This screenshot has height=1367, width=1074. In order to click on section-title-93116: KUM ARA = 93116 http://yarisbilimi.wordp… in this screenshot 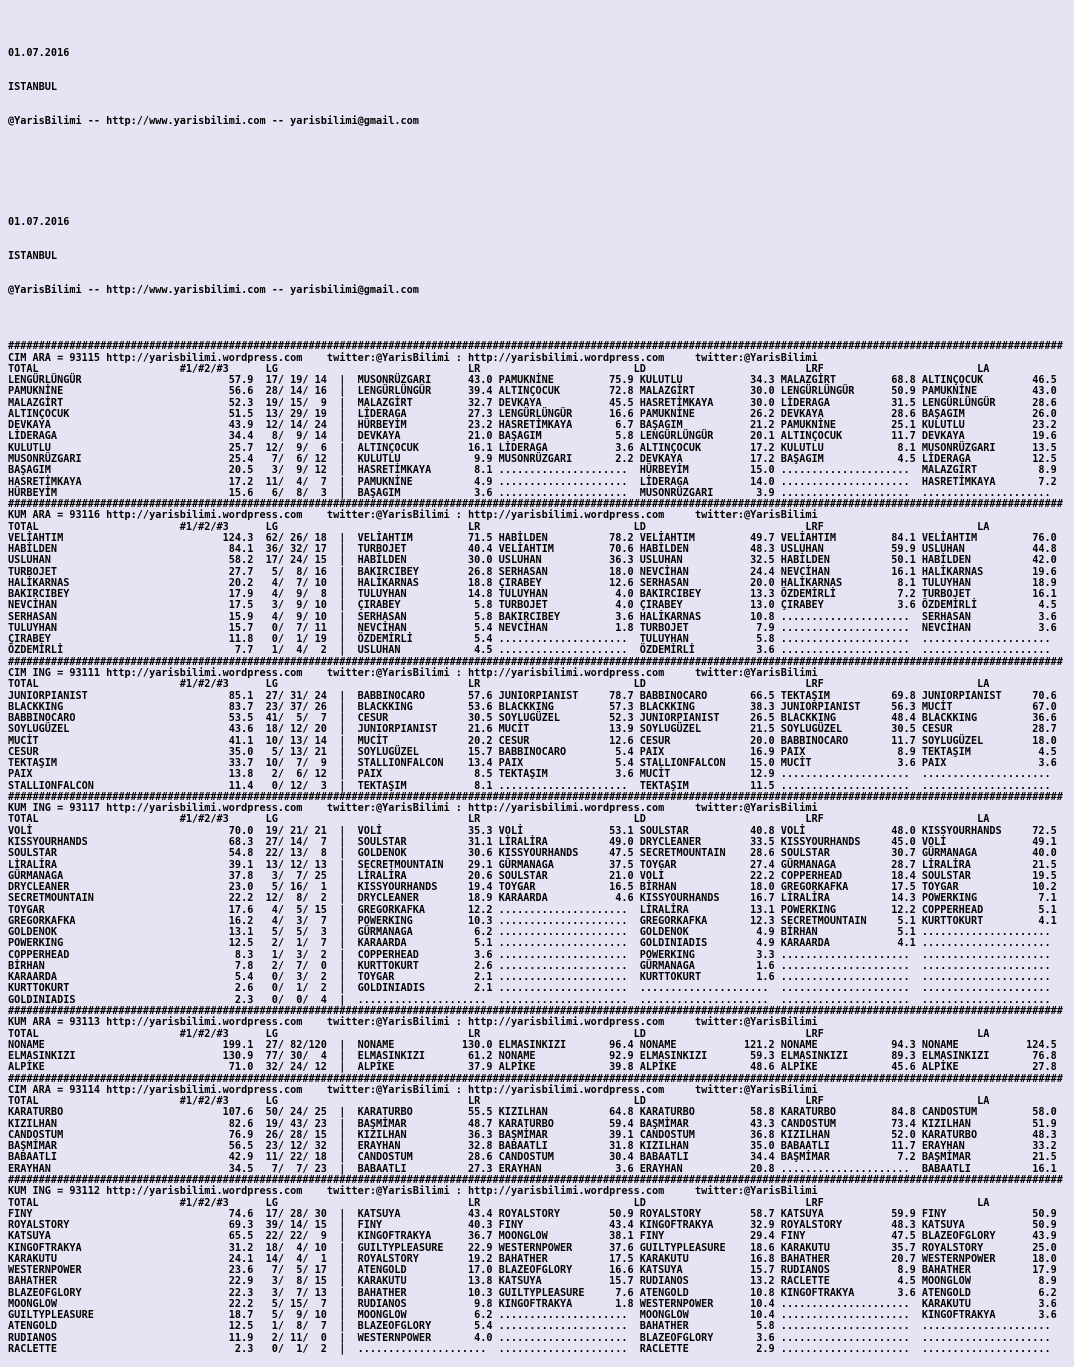, I will do `click(413, 516)`.